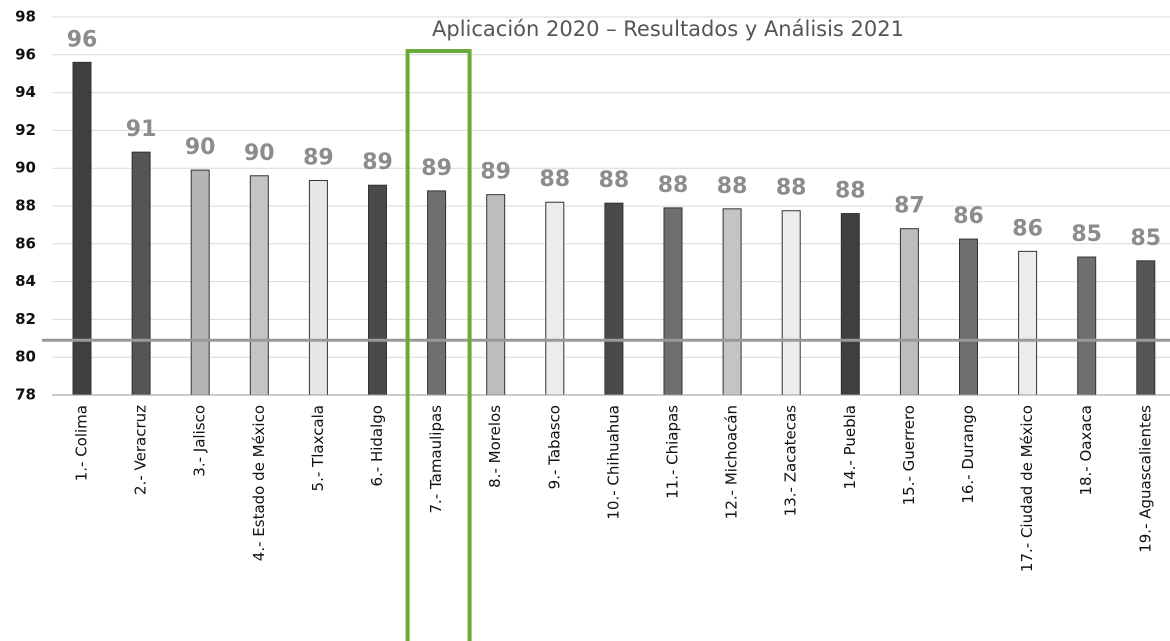  What do you see at coordinates (554, 447) in the screenshot?
I see `x-tick-label: 9.- Tabasco` at bounding box center [554, 447].